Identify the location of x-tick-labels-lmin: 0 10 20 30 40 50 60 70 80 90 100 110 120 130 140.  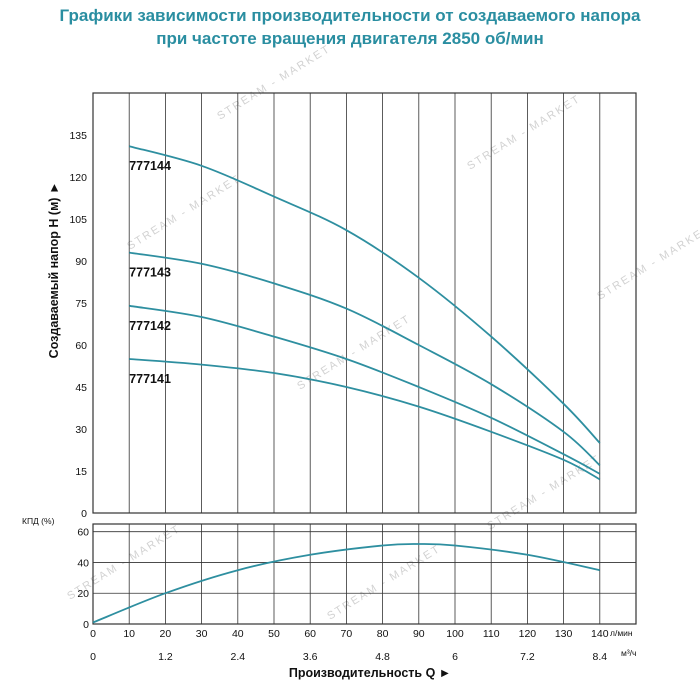
(349, 634).